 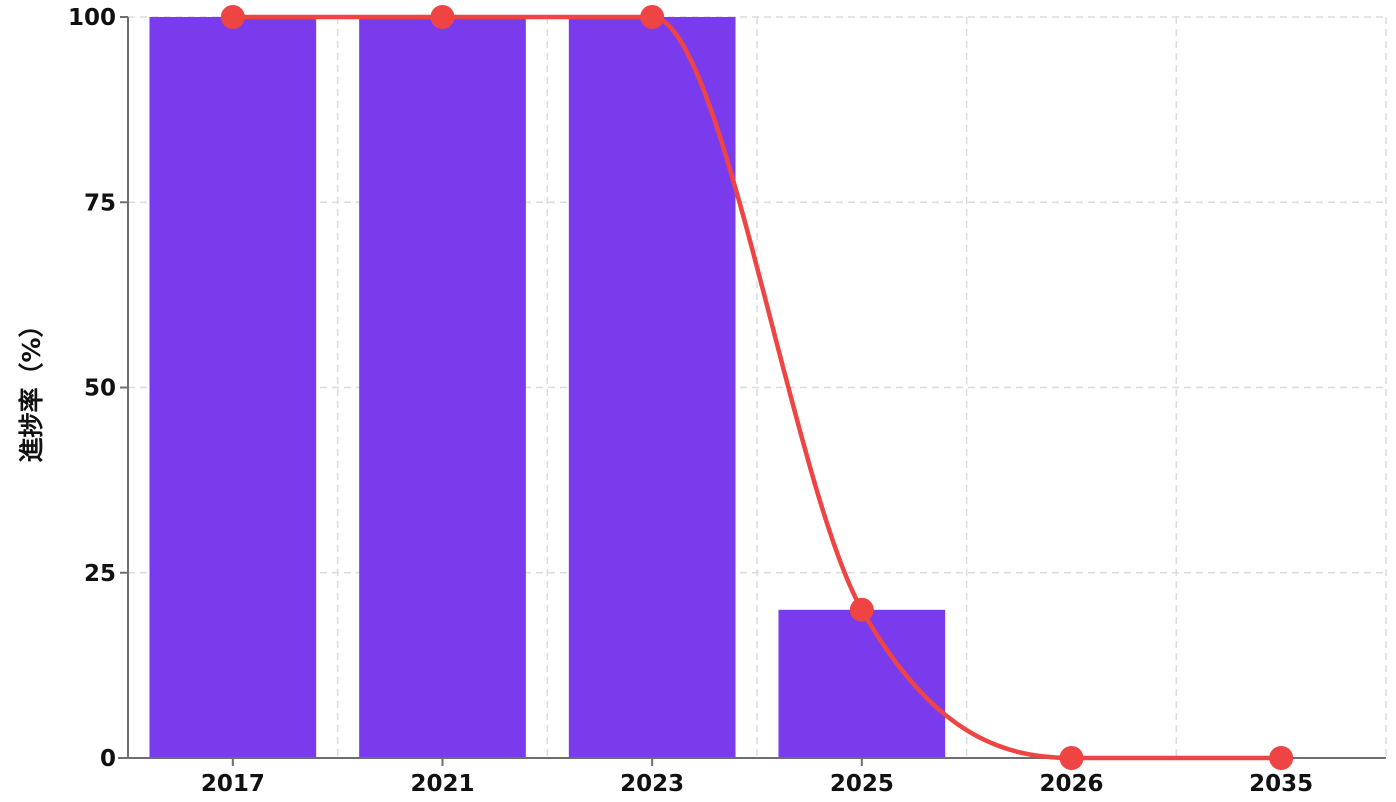 What do you see at coordinates (1281, 758) in the screenshot?
I see `point-2035` at bounding box center [1281, 758].